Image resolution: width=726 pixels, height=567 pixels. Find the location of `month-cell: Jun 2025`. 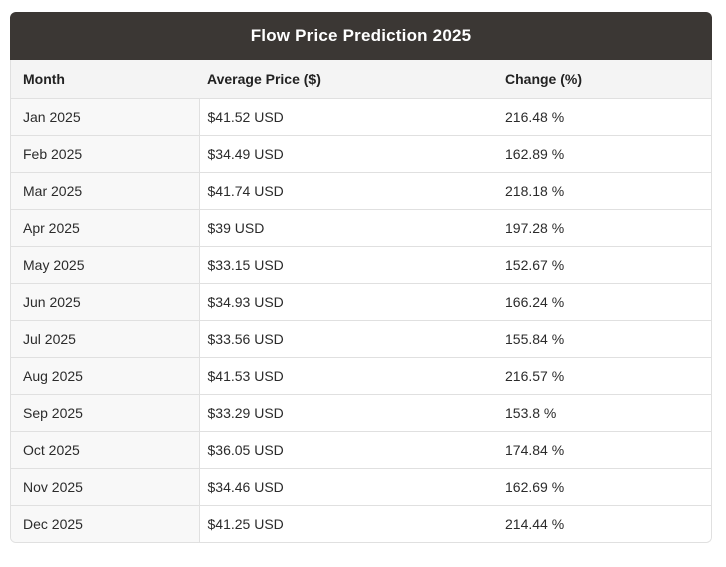

month-cell: Jun 2025 is located at coordinates (105, 301).